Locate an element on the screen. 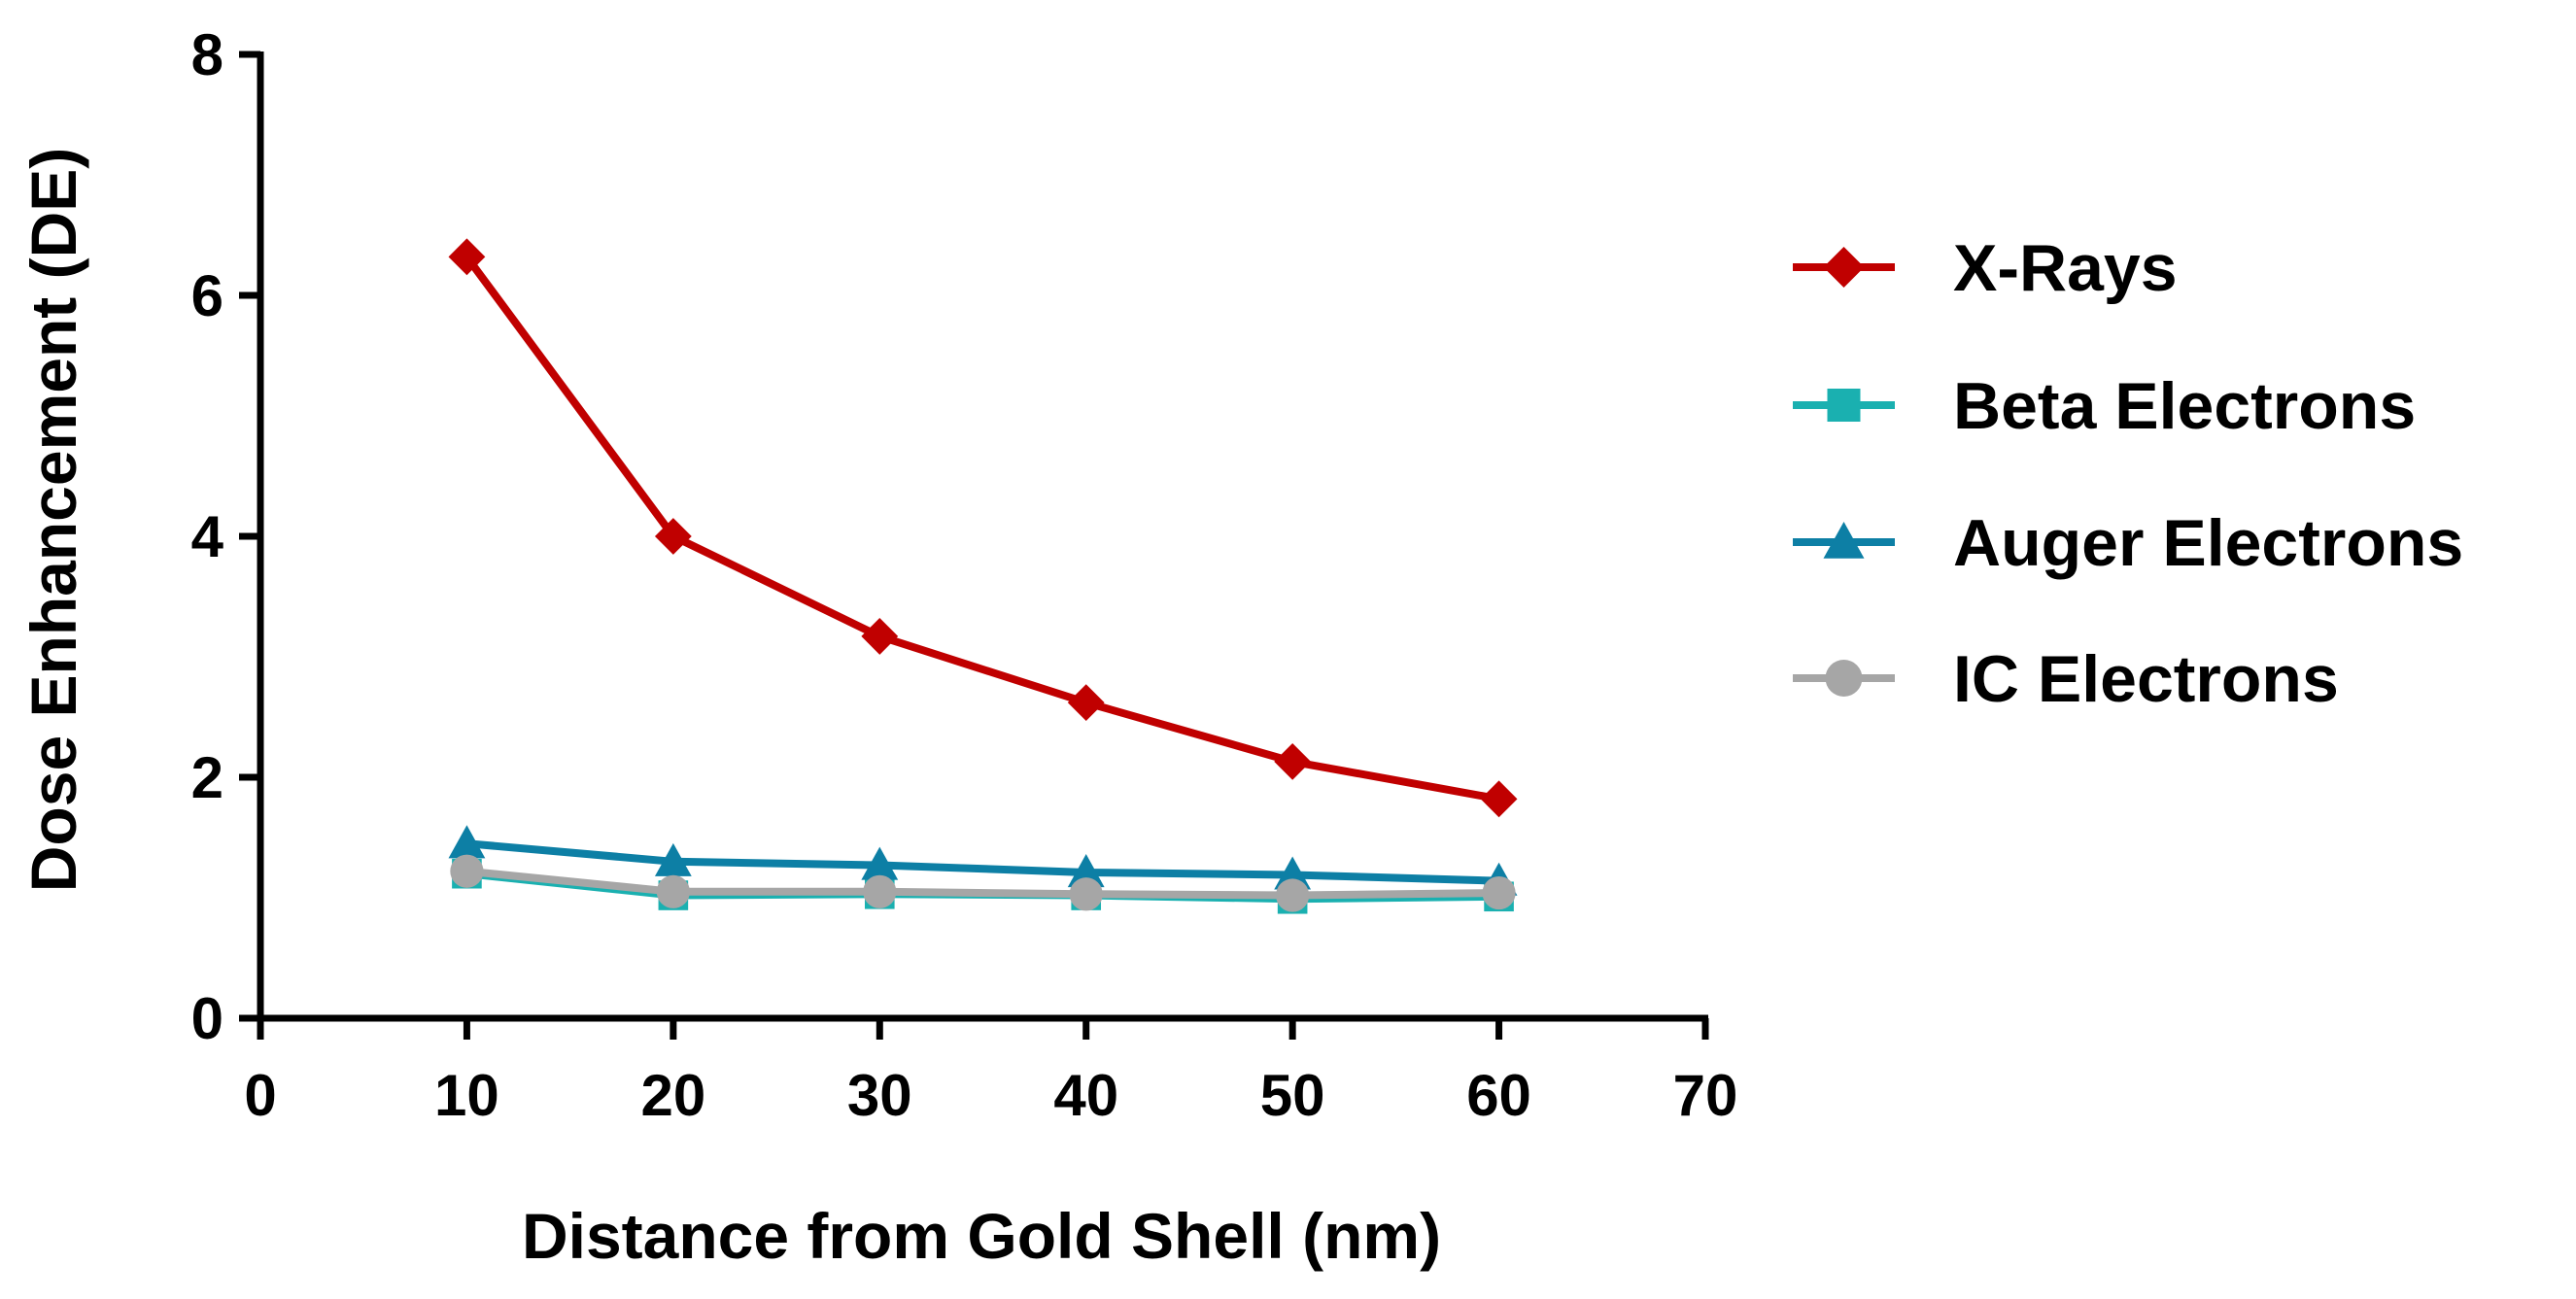 This screenshot has width=2576, height=1299. y-tick-label: 2 is located at coordinates (207, 777).